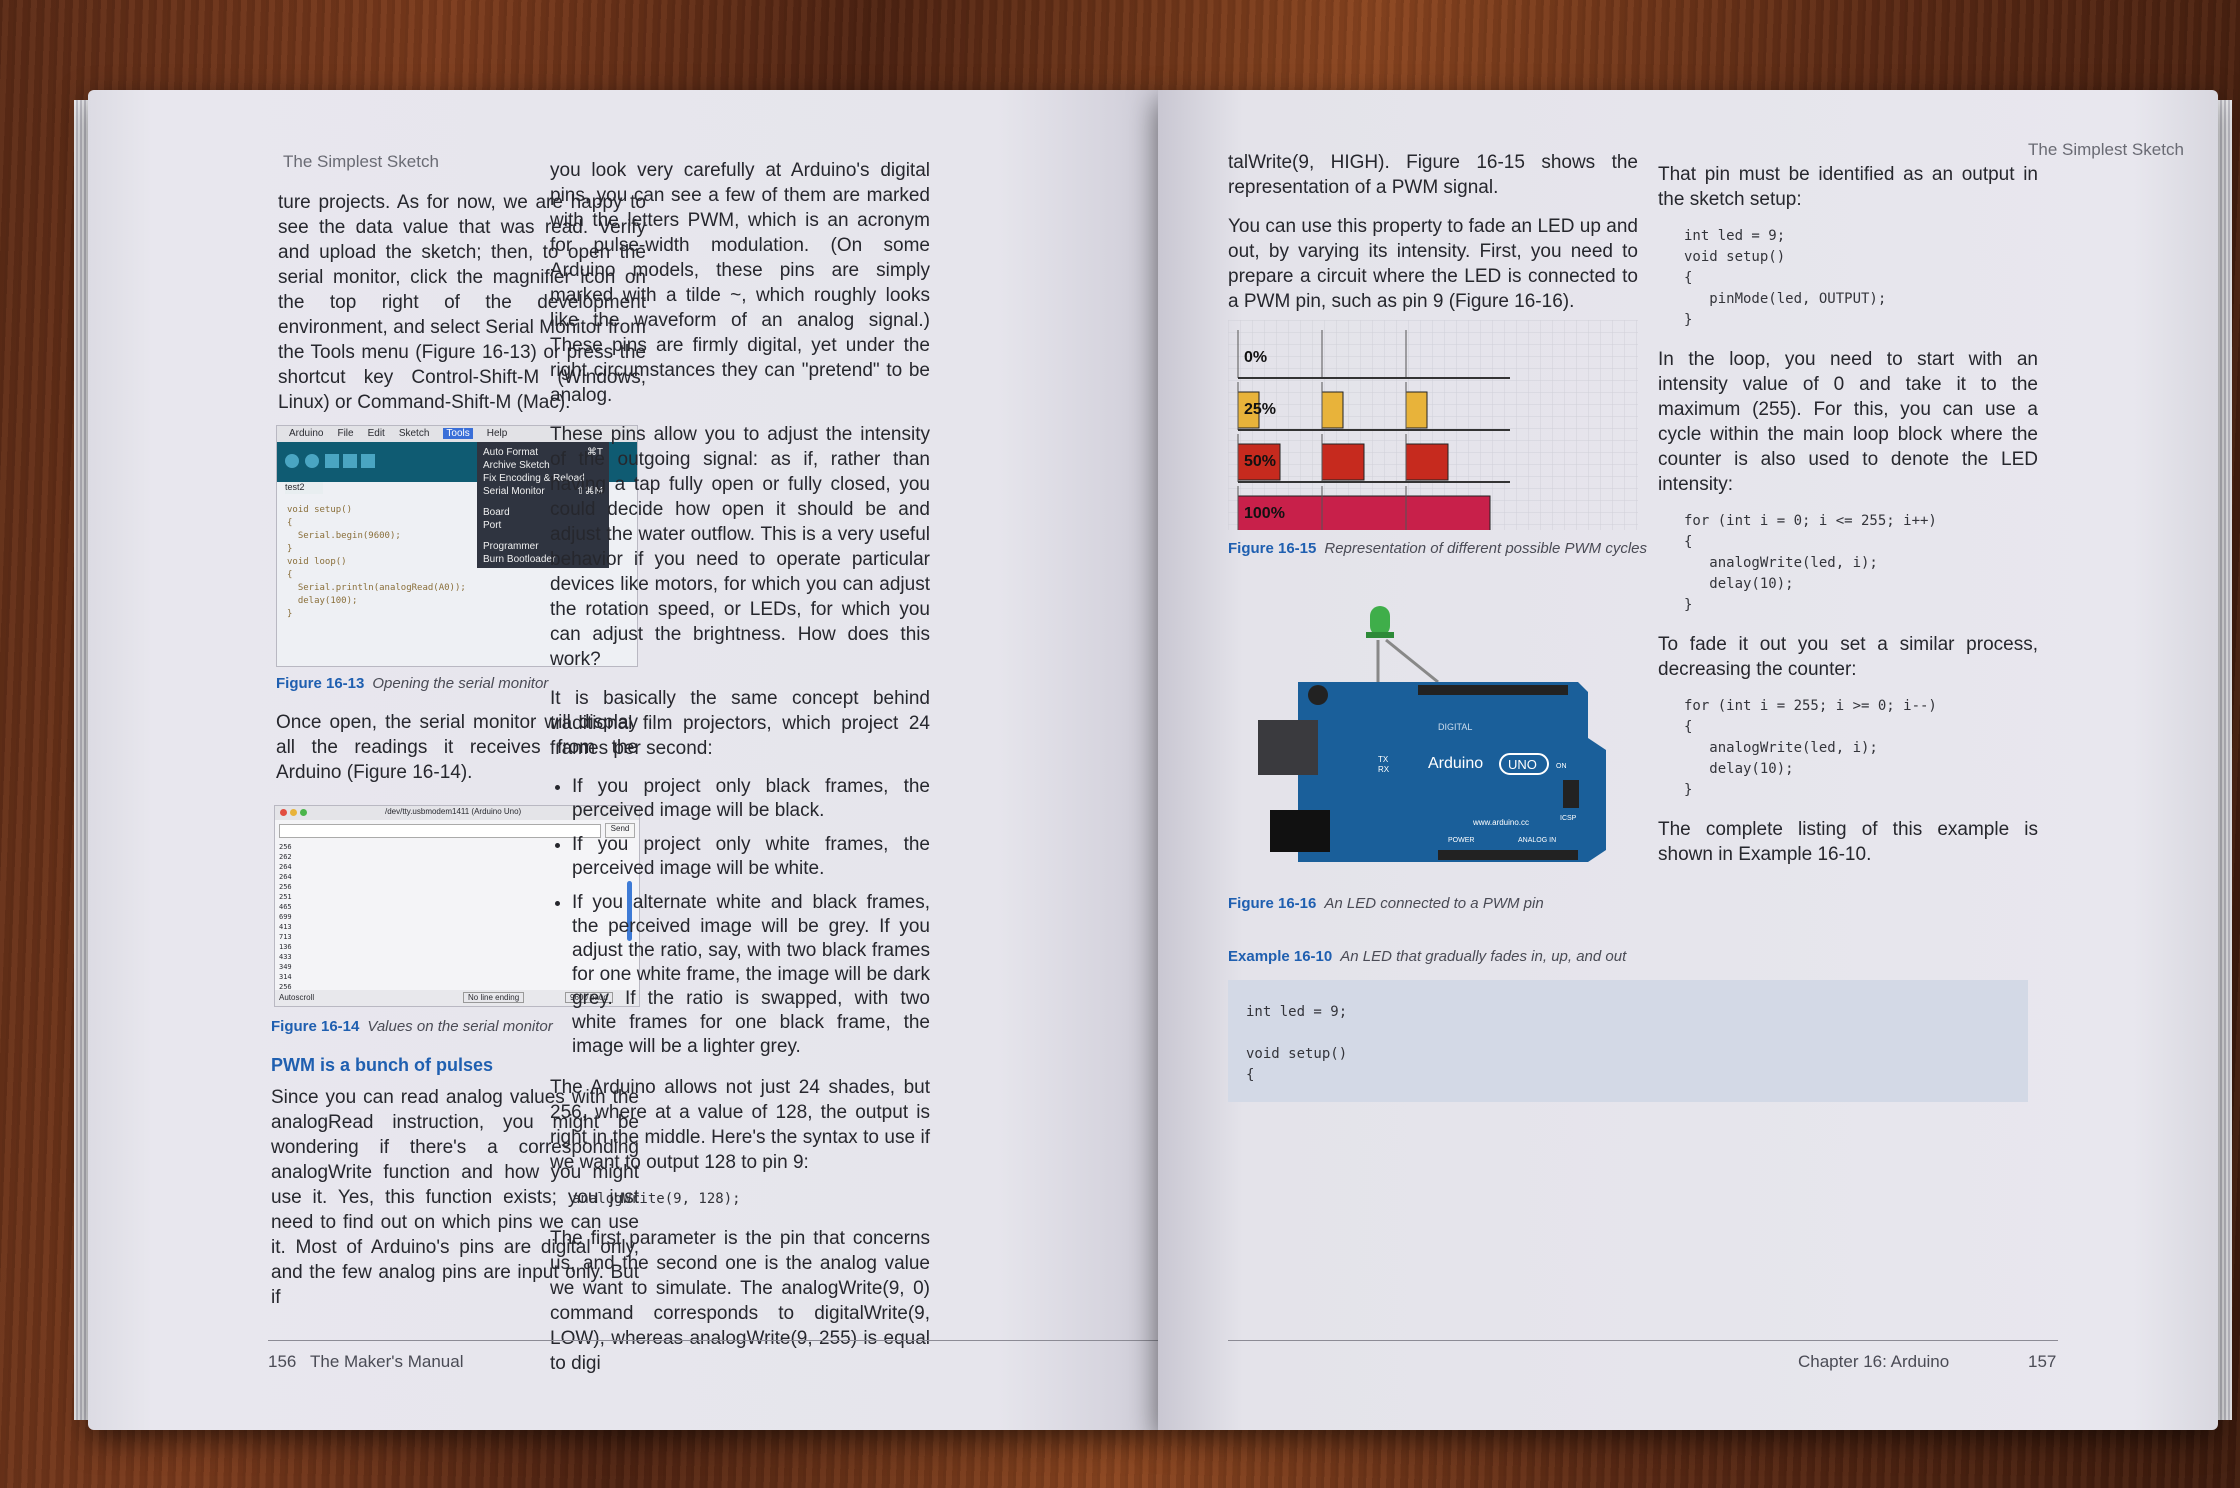 This screenshot has height=1488, width=2240. Describe the element at coordinates (1522, 764) in the screenshot. I see `board-model: UNO` at that location.